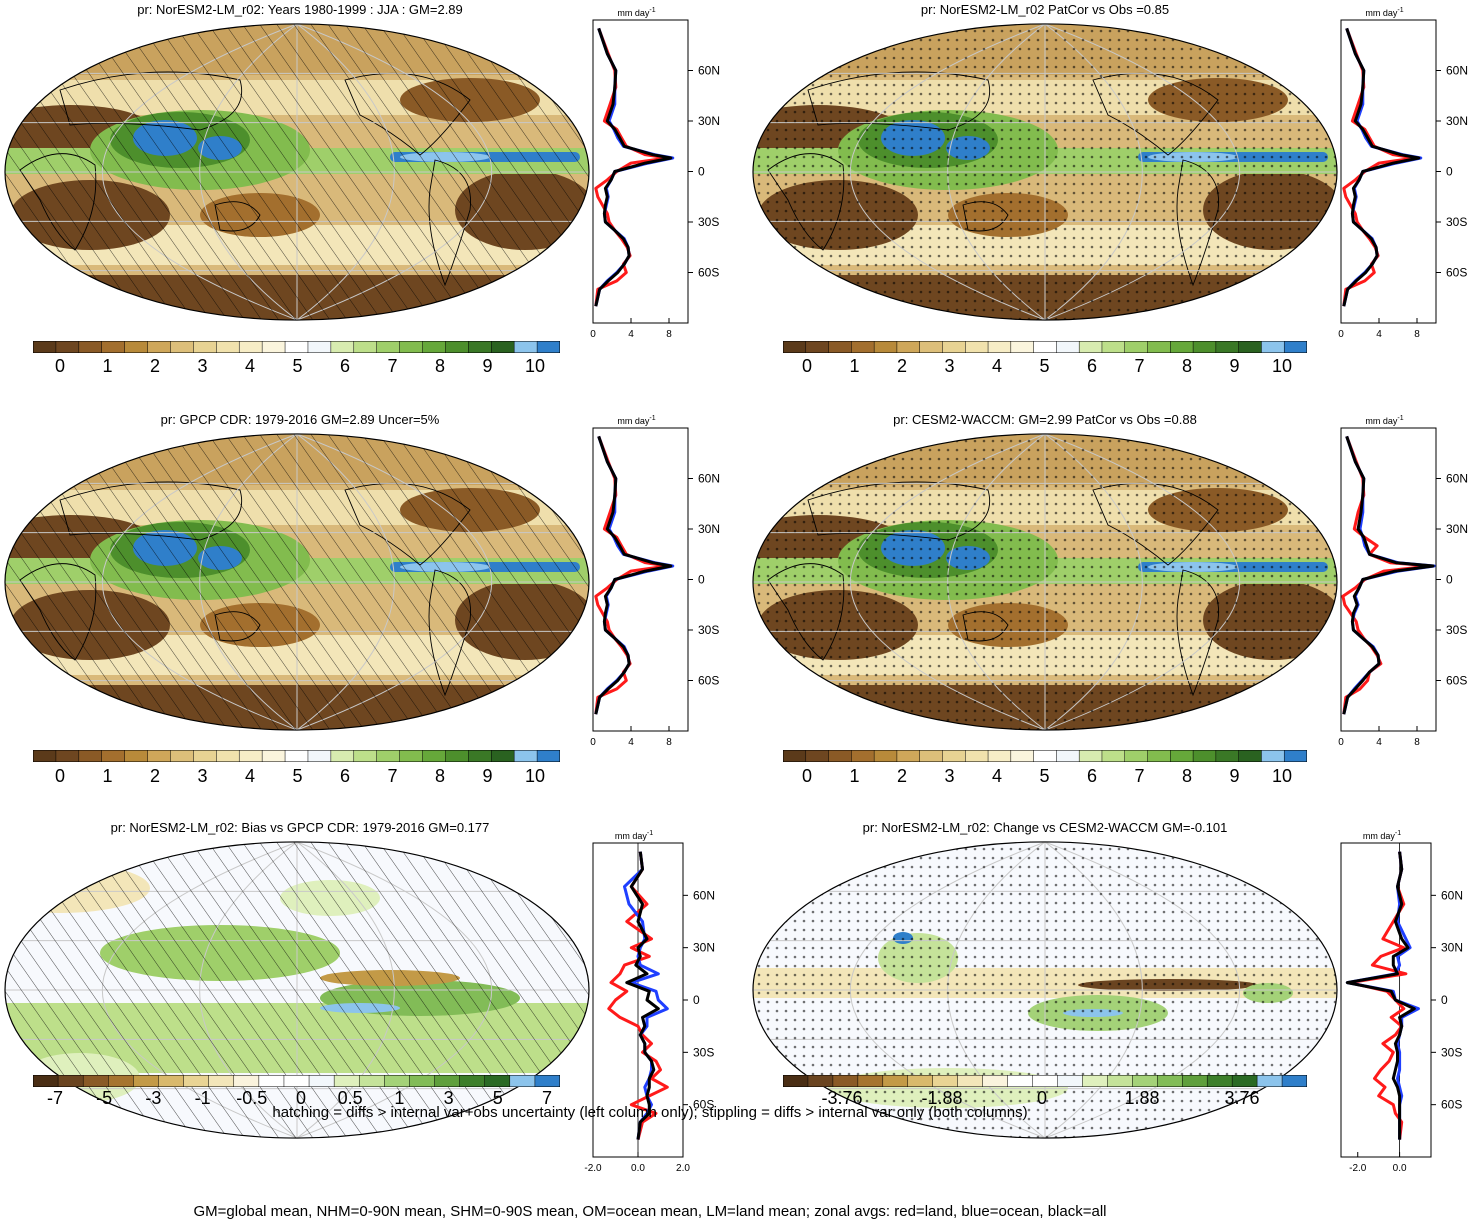 The width and height of the screenshot is (1483, 1224). I want to click on colorbar-bias-p5-label: -5, so click(104, 1098).